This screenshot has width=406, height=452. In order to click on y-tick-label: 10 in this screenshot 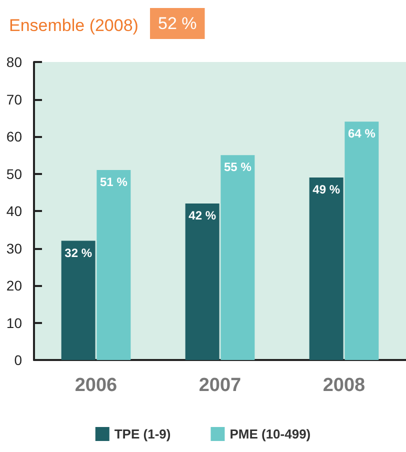, I will do `click(14, 322)`.